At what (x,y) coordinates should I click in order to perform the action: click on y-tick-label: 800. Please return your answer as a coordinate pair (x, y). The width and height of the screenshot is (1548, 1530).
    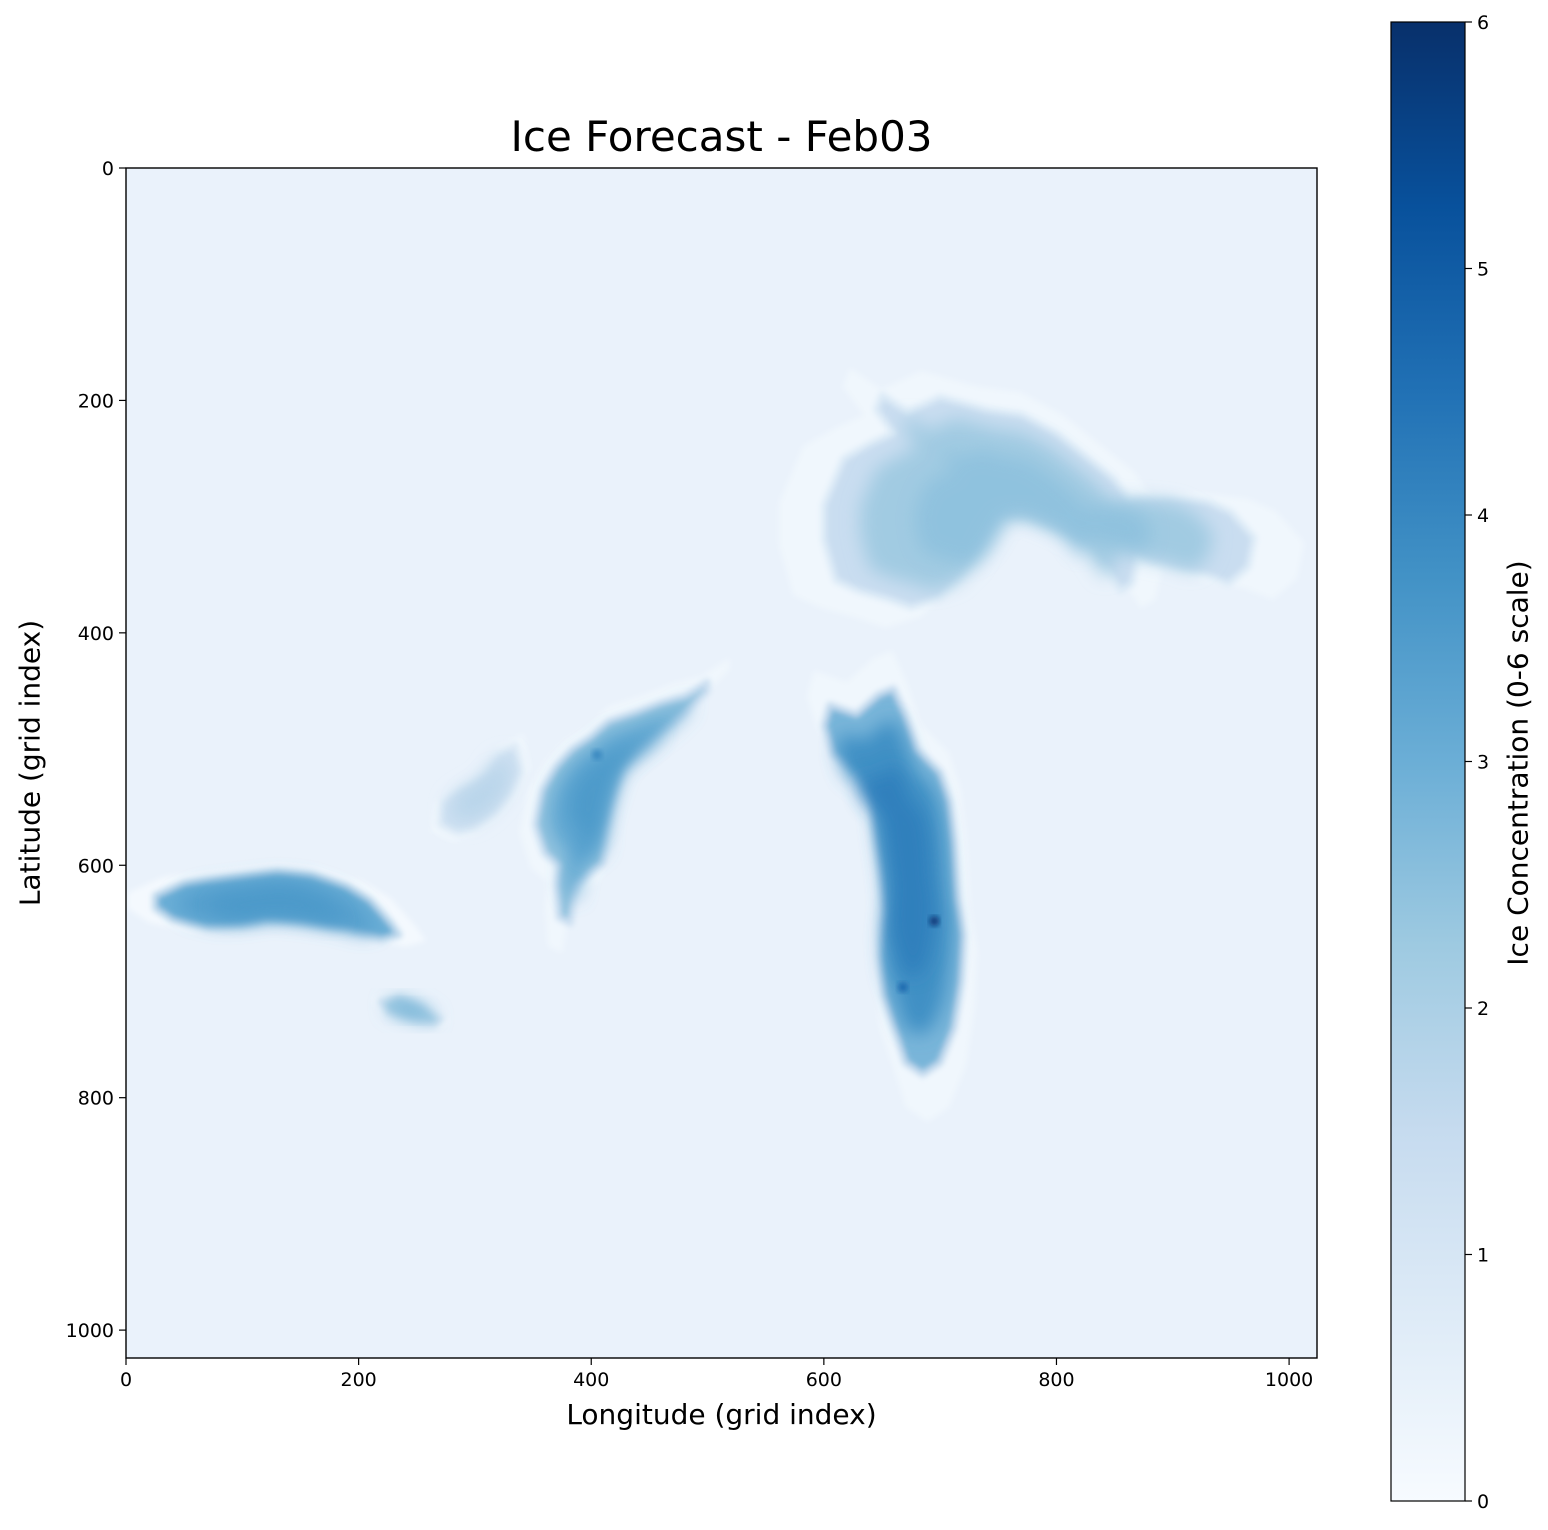
    Looking at the image, I should click on (96, 1099).